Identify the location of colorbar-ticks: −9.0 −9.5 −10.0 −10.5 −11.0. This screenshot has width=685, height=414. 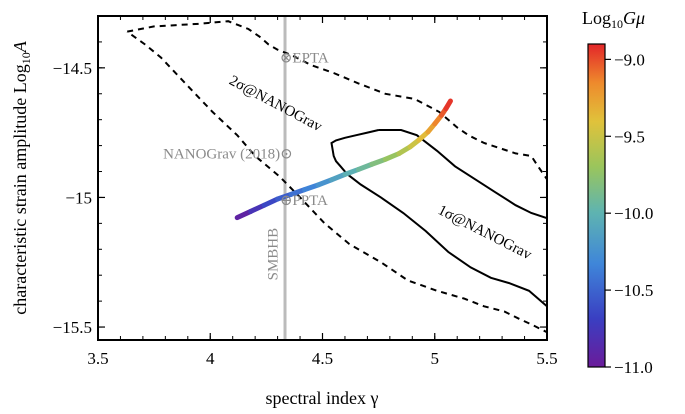
(629, 213).